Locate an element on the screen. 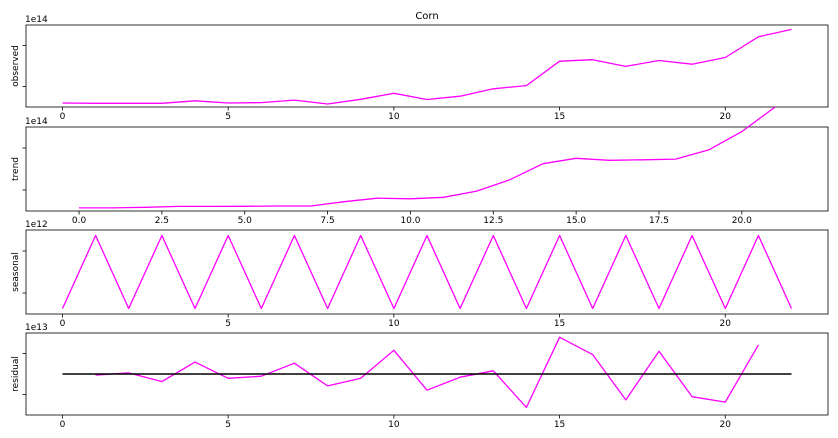 The width and height of the screenshot is (838, 438). x-tick-label: 7.5 is located at coordinates (327, 221).